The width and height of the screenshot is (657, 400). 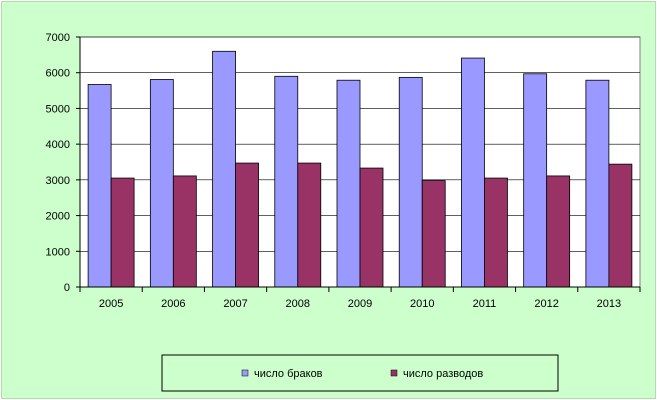 What do you see at coordinates (58, 74) in the screenshot?
I see `y-tick-label: 6000` at bounding box center [58, 74].